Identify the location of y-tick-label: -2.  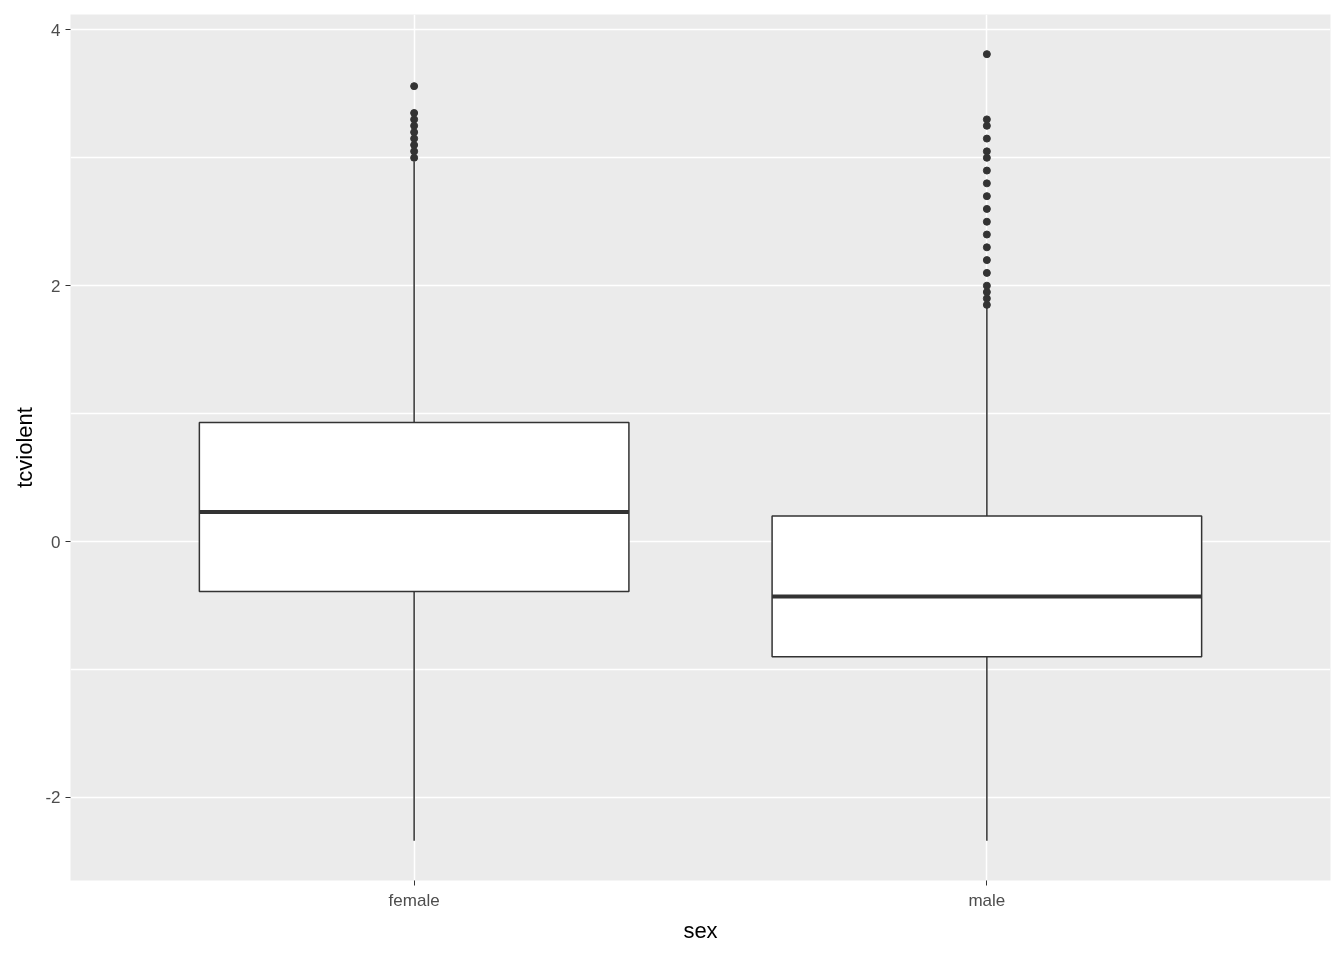
(53, 798).